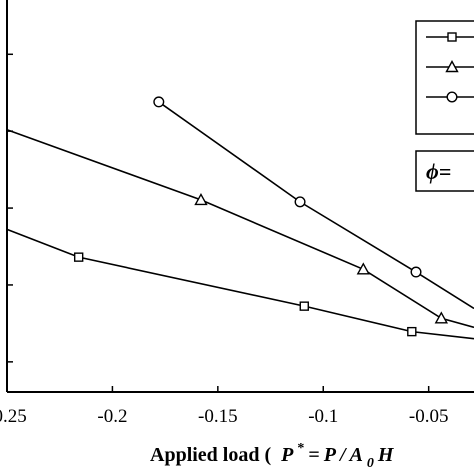 The height and width of the screenshot is (474, 474). I want to click on x-axis-title-slash: /, so click(343, 455).